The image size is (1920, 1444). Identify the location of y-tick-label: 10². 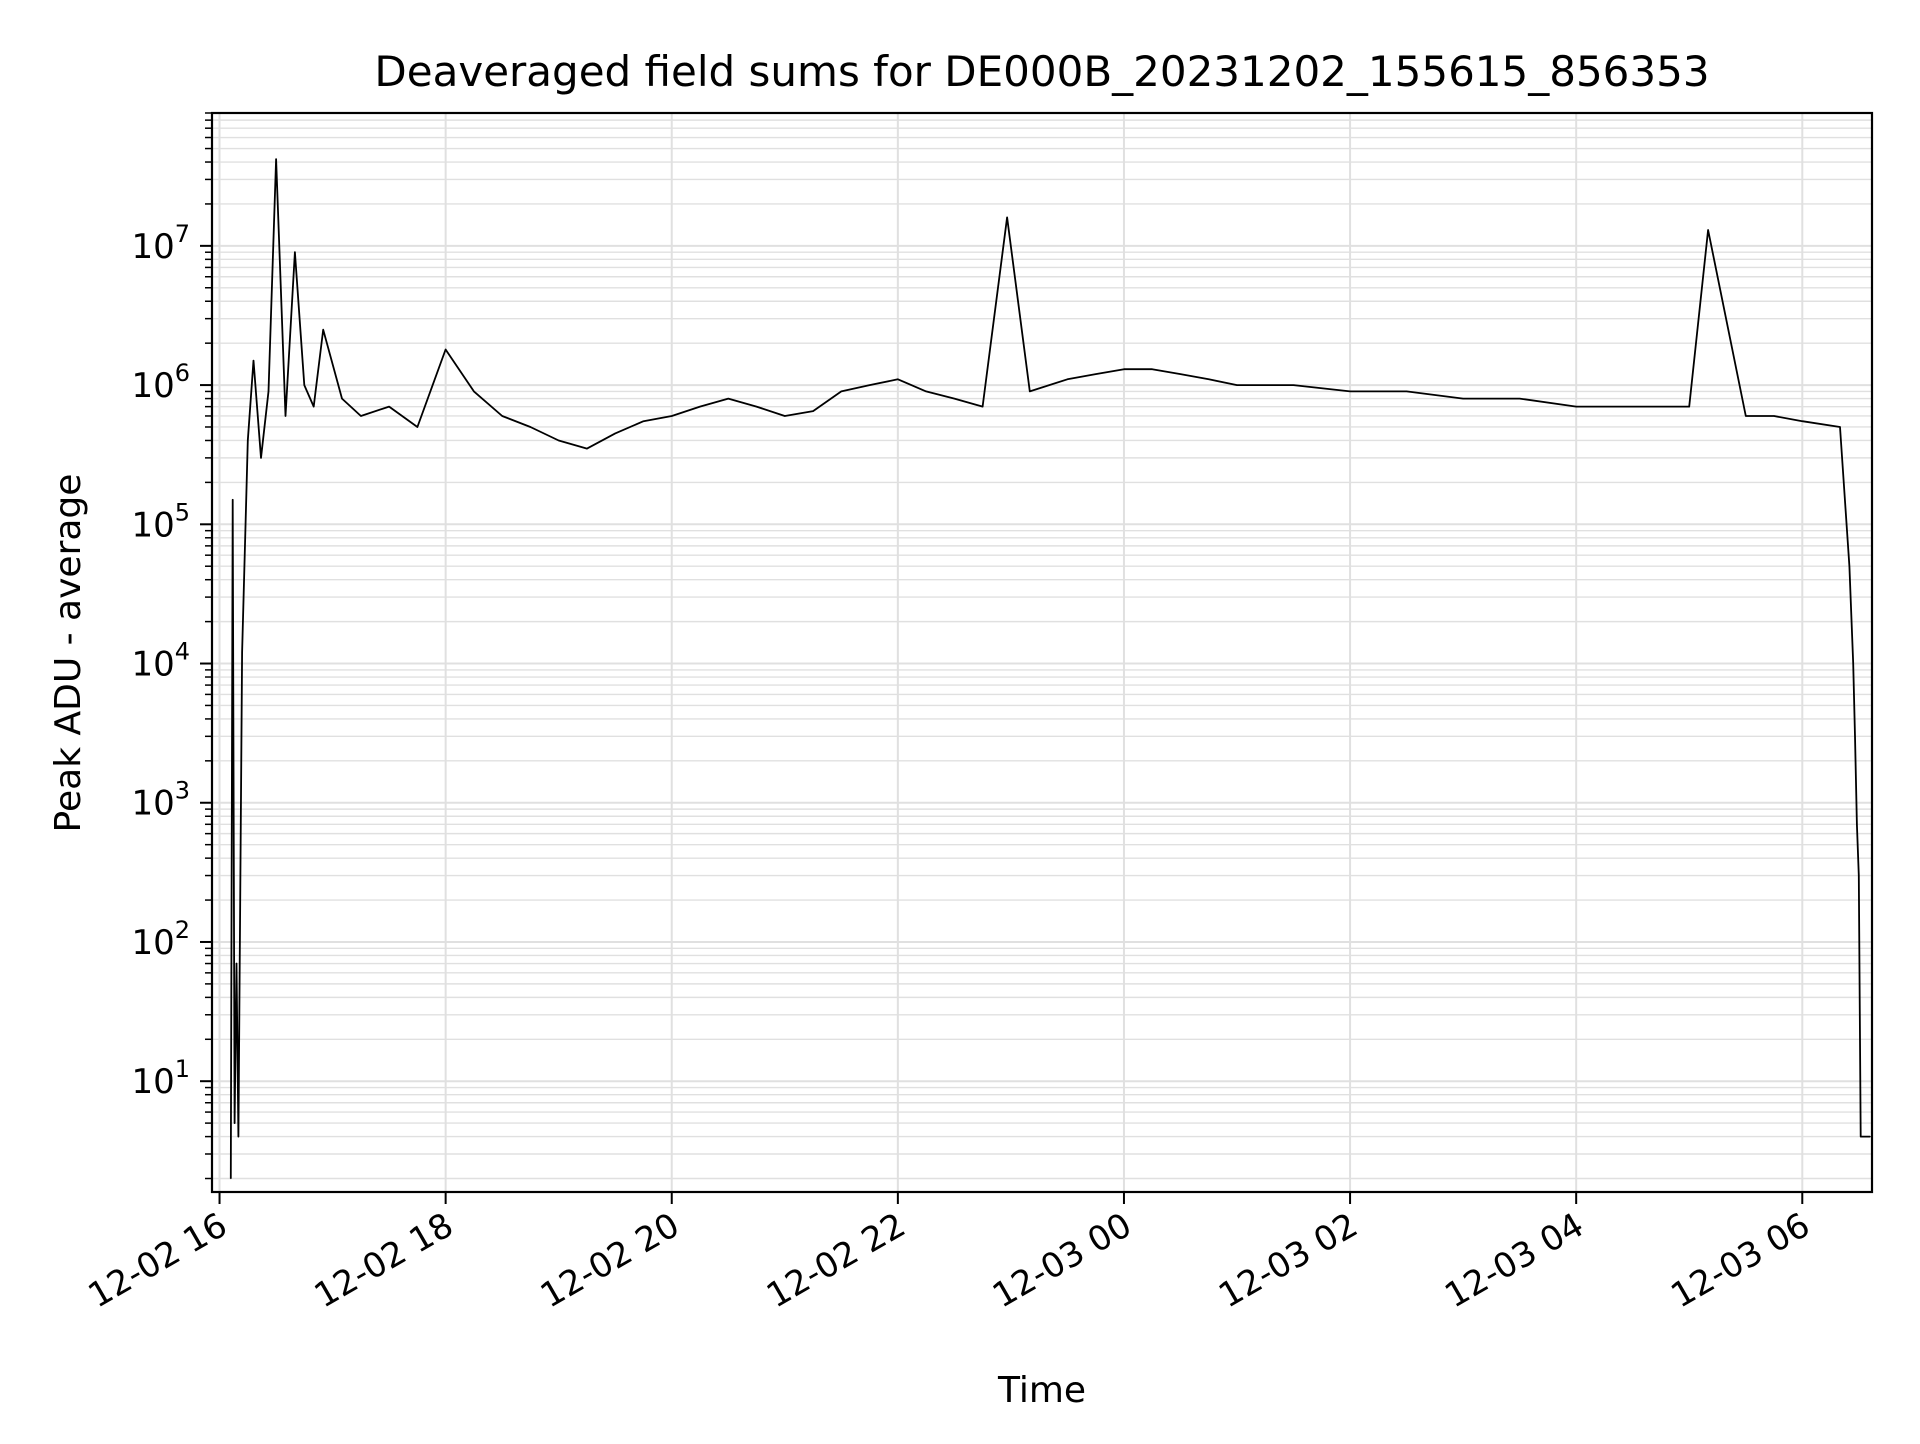
(160, 939).